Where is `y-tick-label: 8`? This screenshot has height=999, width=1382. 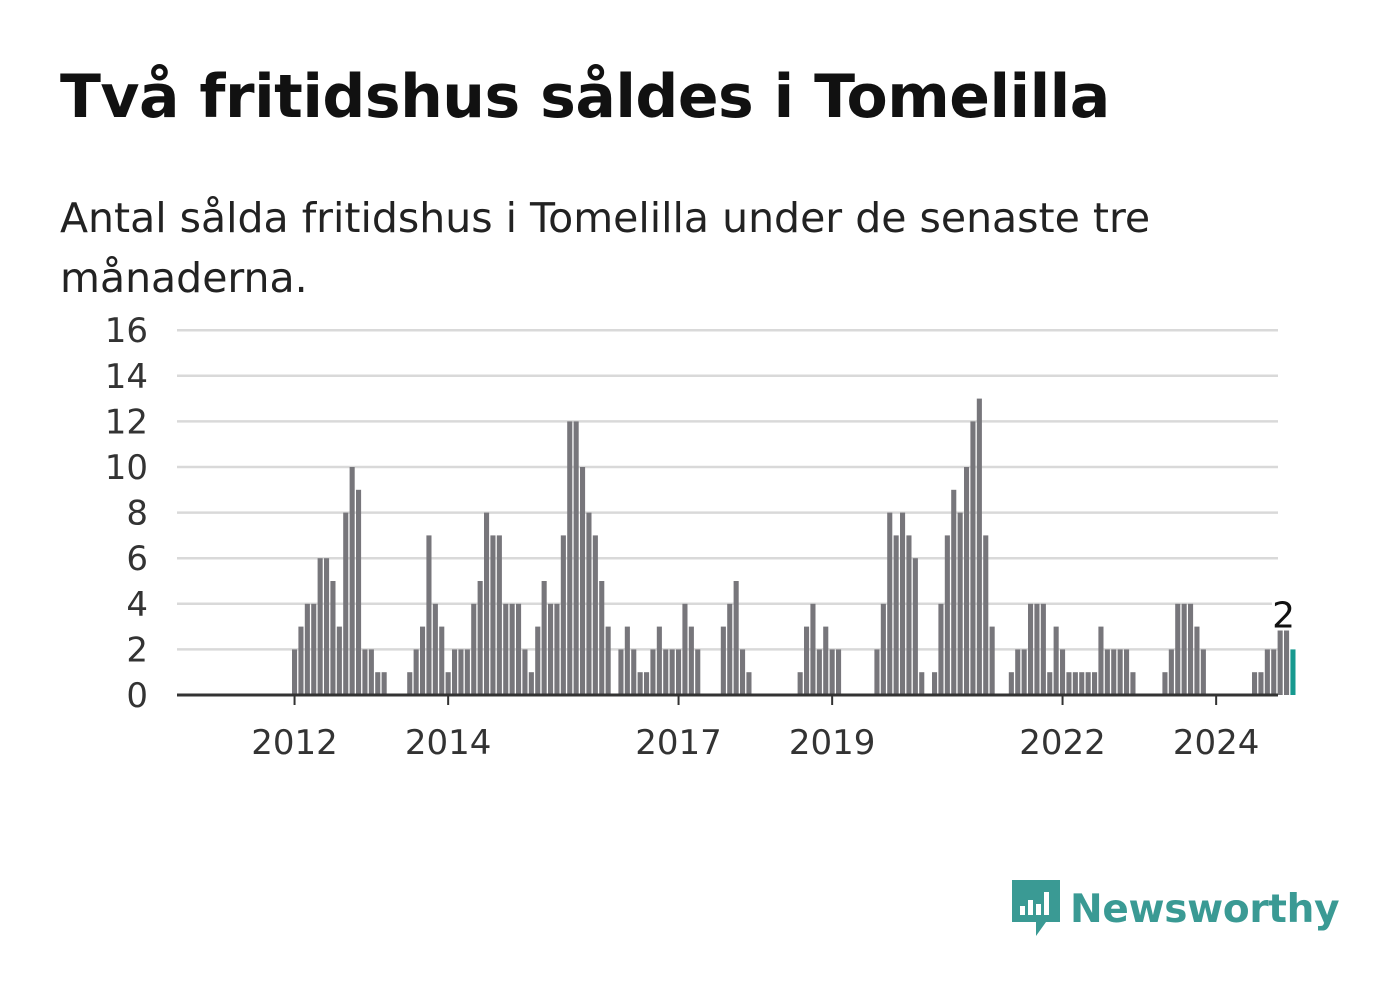 y-tick-label: 8 is located at coordinates (137, 514).